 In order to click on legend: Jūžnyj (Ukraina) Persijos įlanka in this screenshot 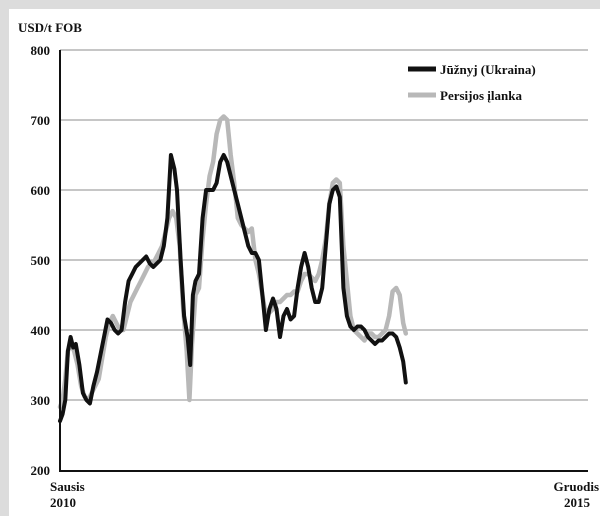, I will do `click(472, 82)`.